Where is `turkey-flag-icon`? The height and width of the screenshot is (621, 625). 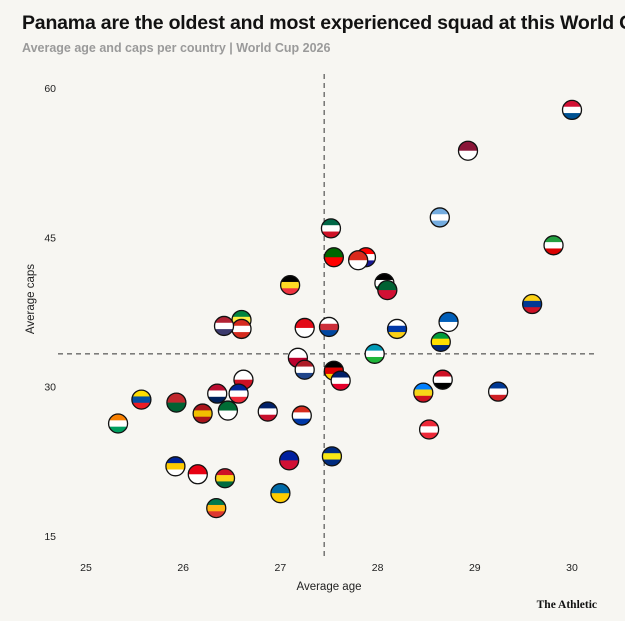
turkey-flag-icon is located at coordinates (304, 328).